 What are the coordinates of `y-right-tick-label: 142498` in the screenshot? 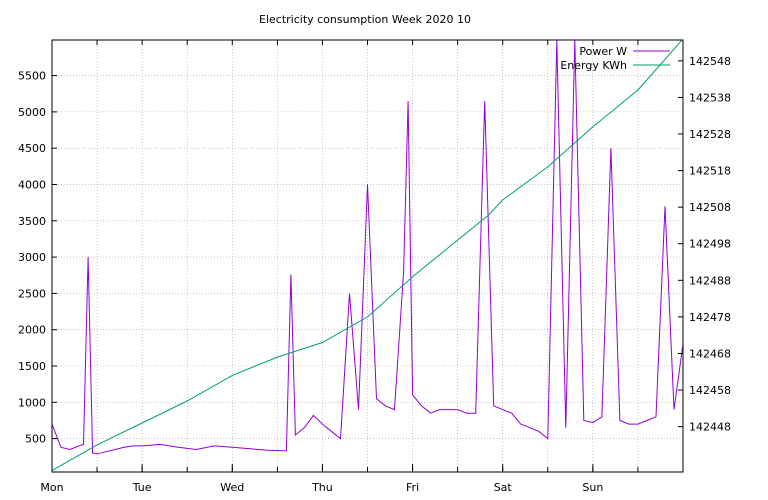 It's located at (710, 244).